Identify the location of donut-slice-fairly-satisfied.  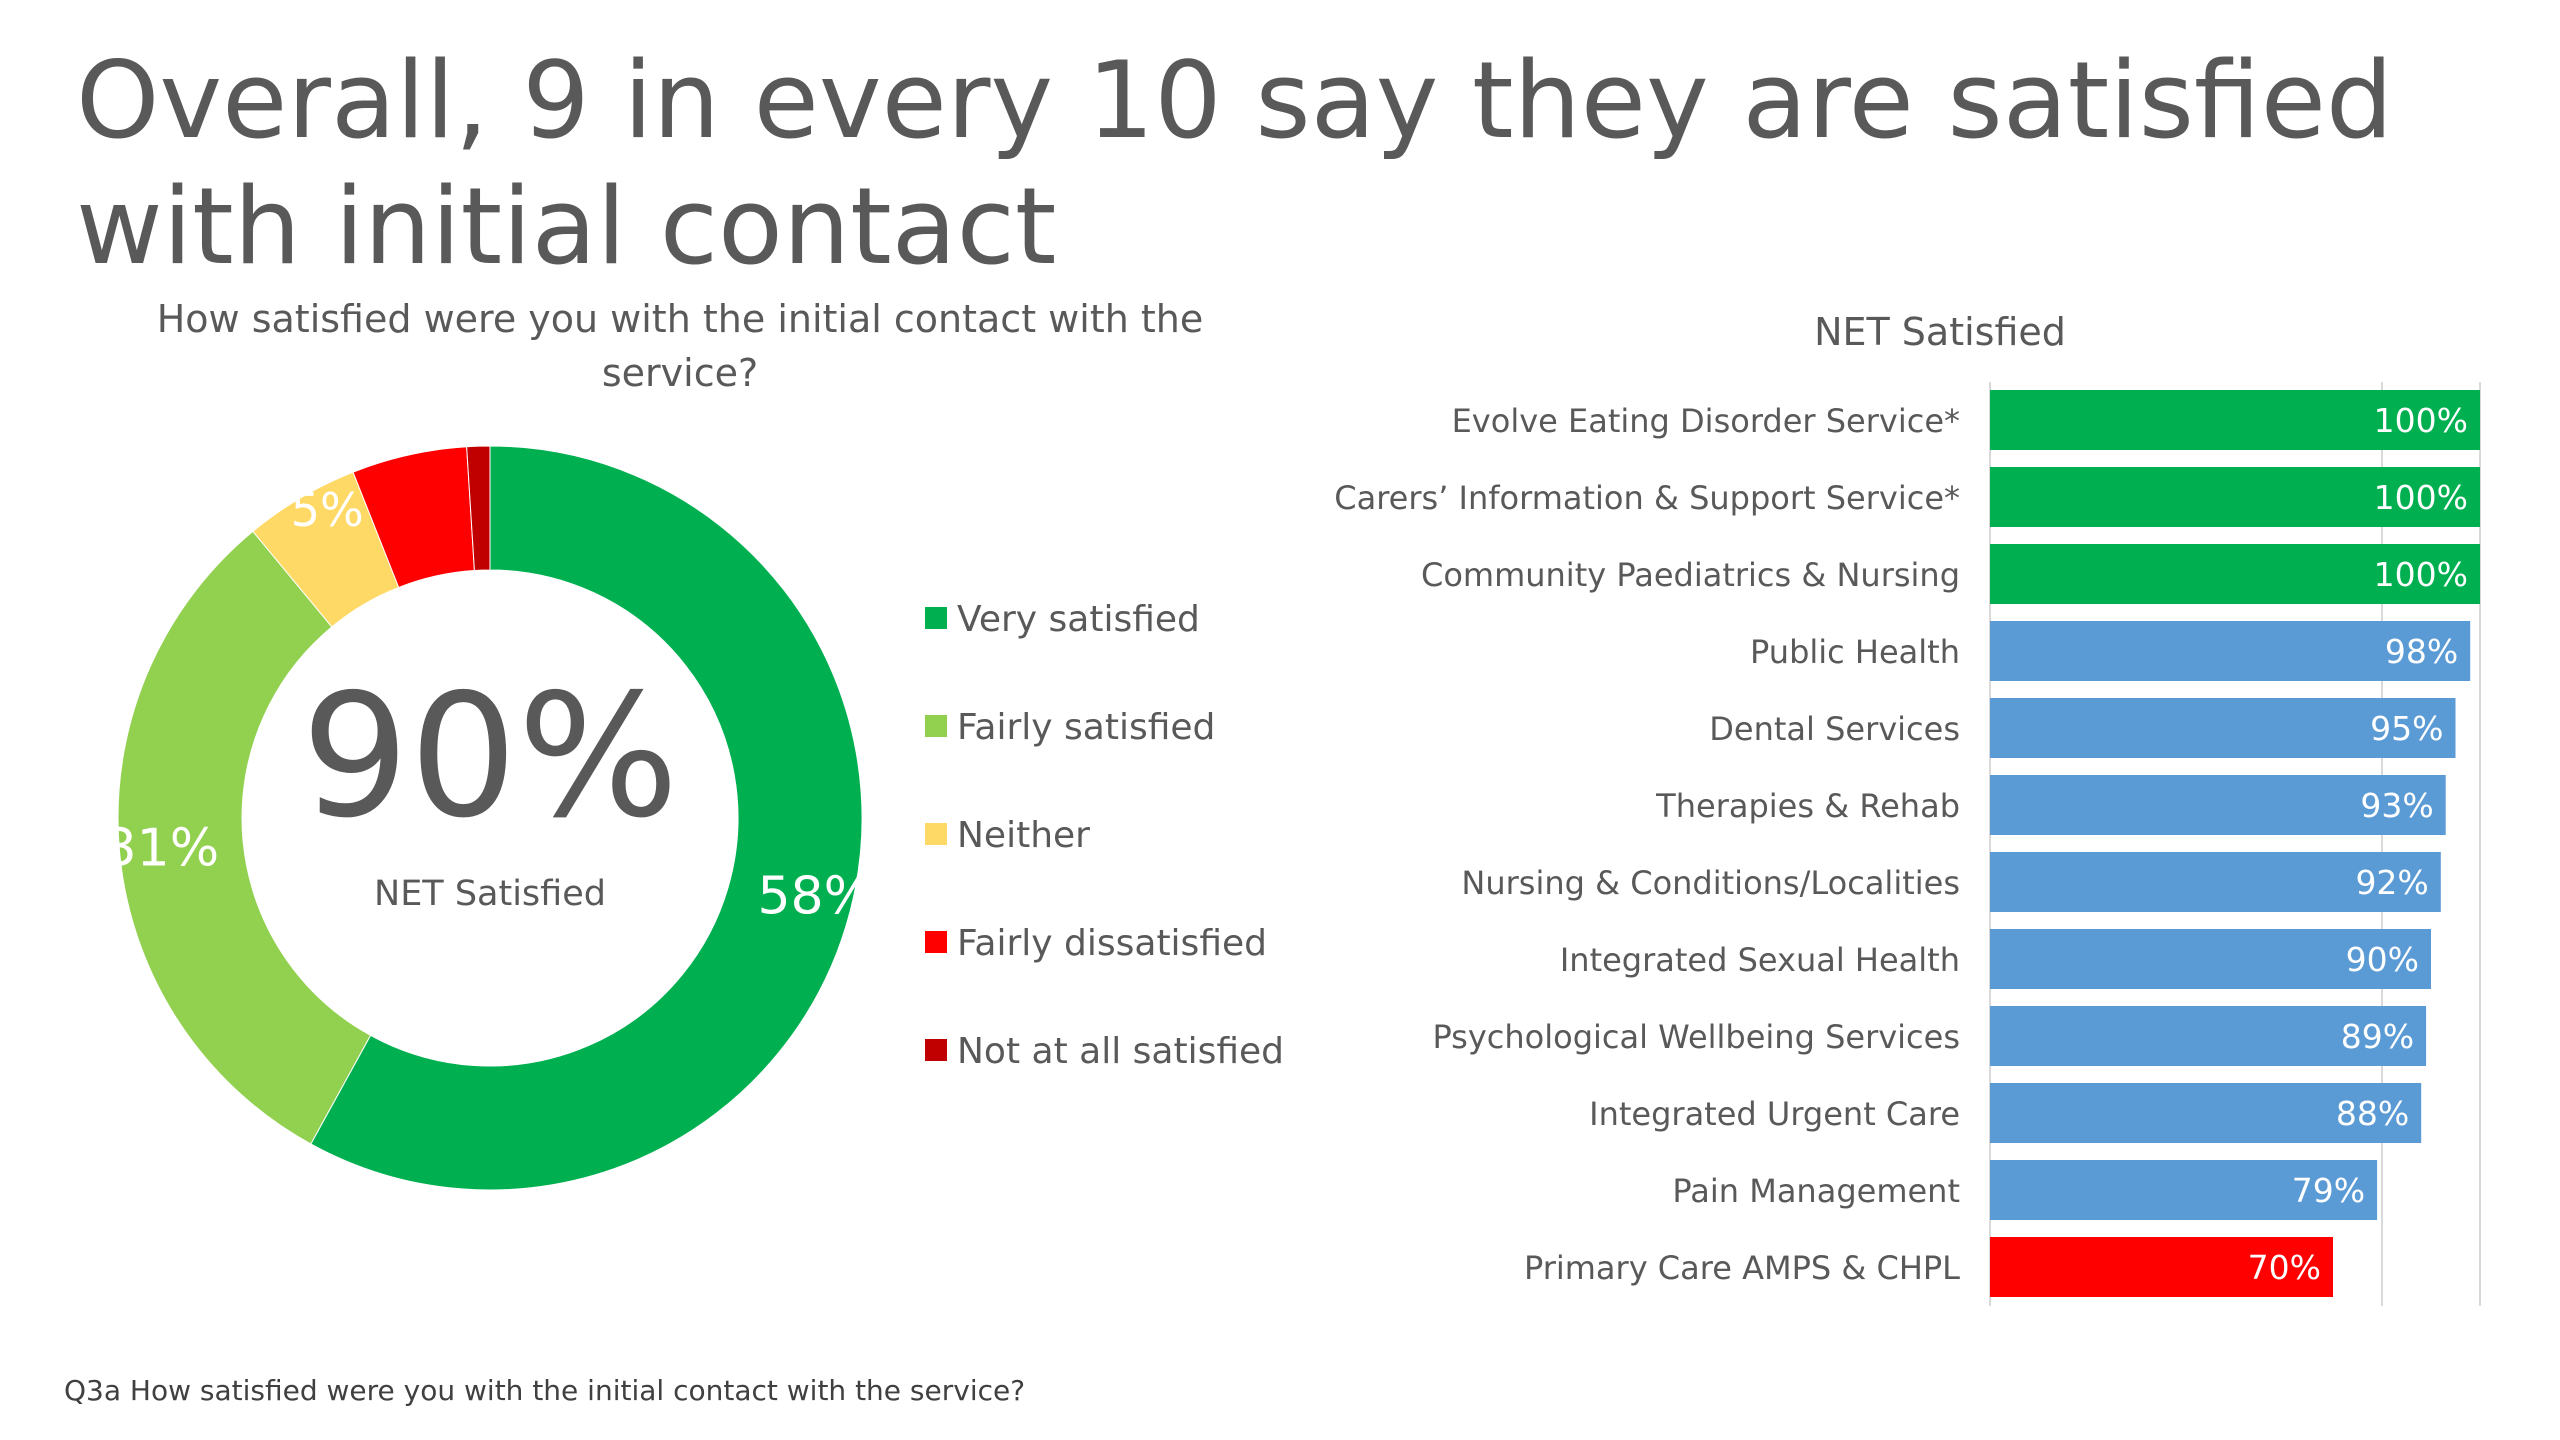
(244, 837).